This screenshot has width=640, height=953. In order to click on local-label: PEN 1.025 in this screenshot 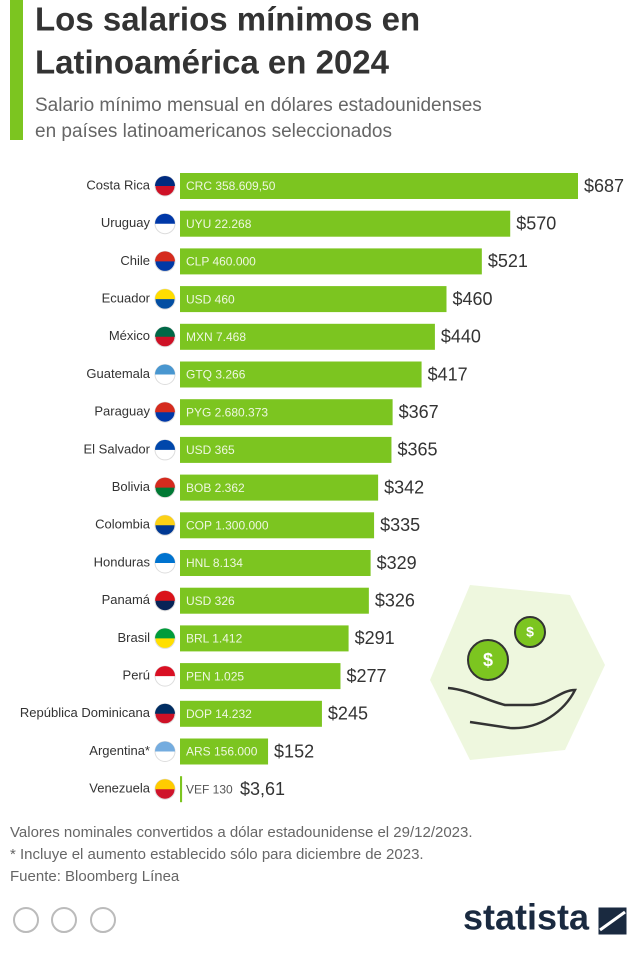, I will do `click(215, 676)`.